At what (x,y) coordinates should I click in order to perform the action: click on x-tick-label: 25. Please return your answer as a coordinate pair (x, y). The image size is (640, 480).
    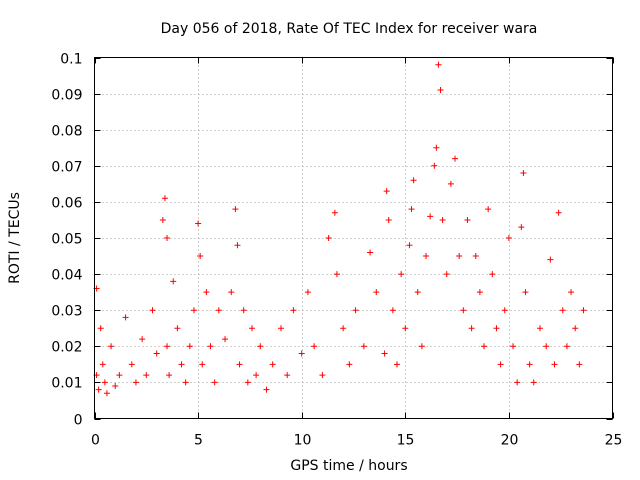
    Looking at the image, I should click on (614, 441).